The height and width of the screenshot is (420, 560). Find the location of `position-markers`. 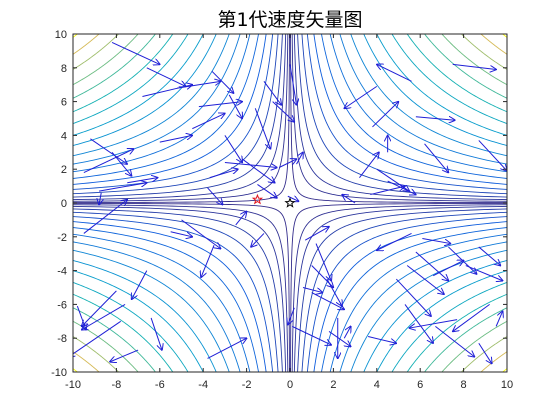

position-markers is located at coordinates (273, 200).